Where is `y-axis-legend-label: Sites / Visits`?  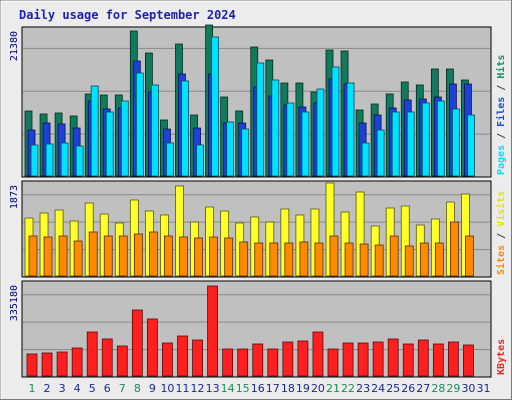 y-axis-legend-label: Sites / Visits is located at coordinates (501, 233).